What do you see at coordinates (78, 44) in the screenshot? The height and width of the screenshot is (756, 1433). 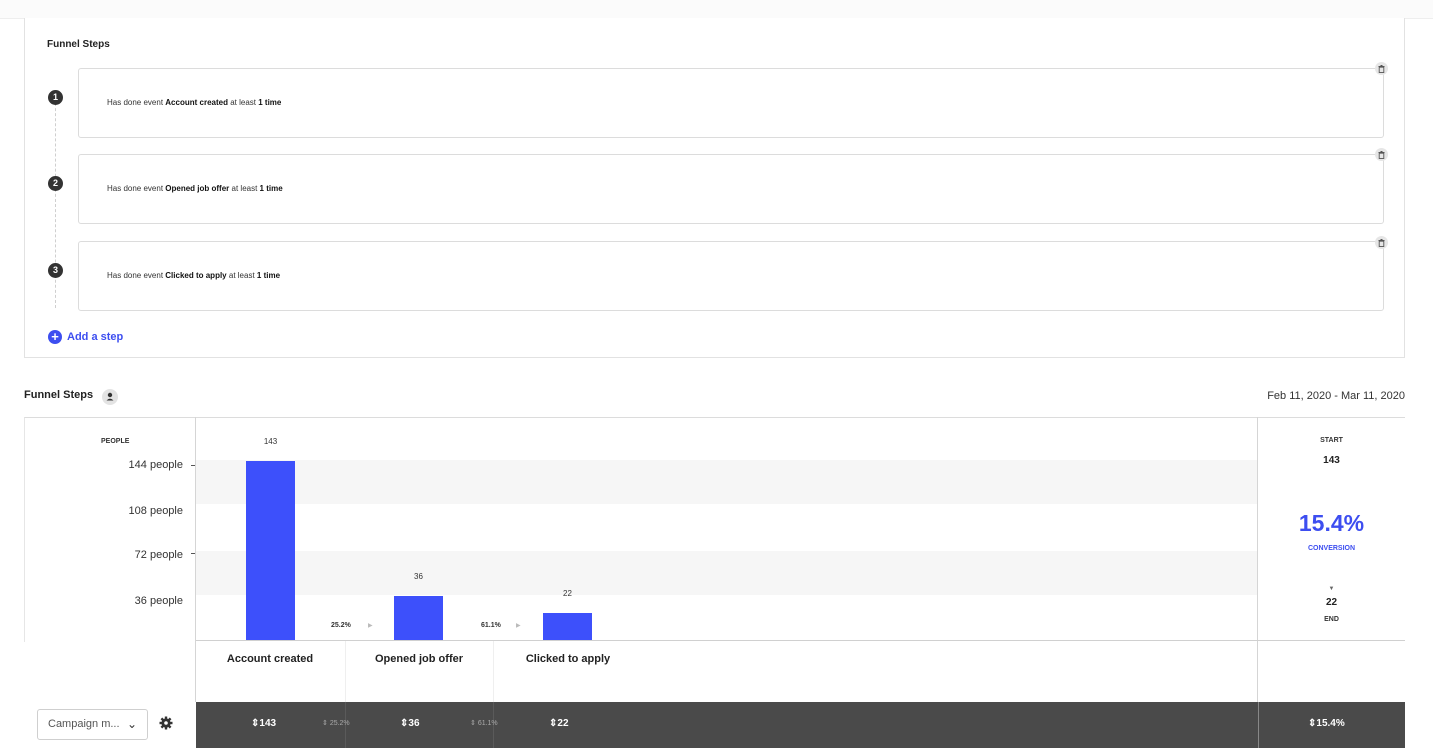 I see `builder-title: Funnel Steps` at bounding box center [78, 44].